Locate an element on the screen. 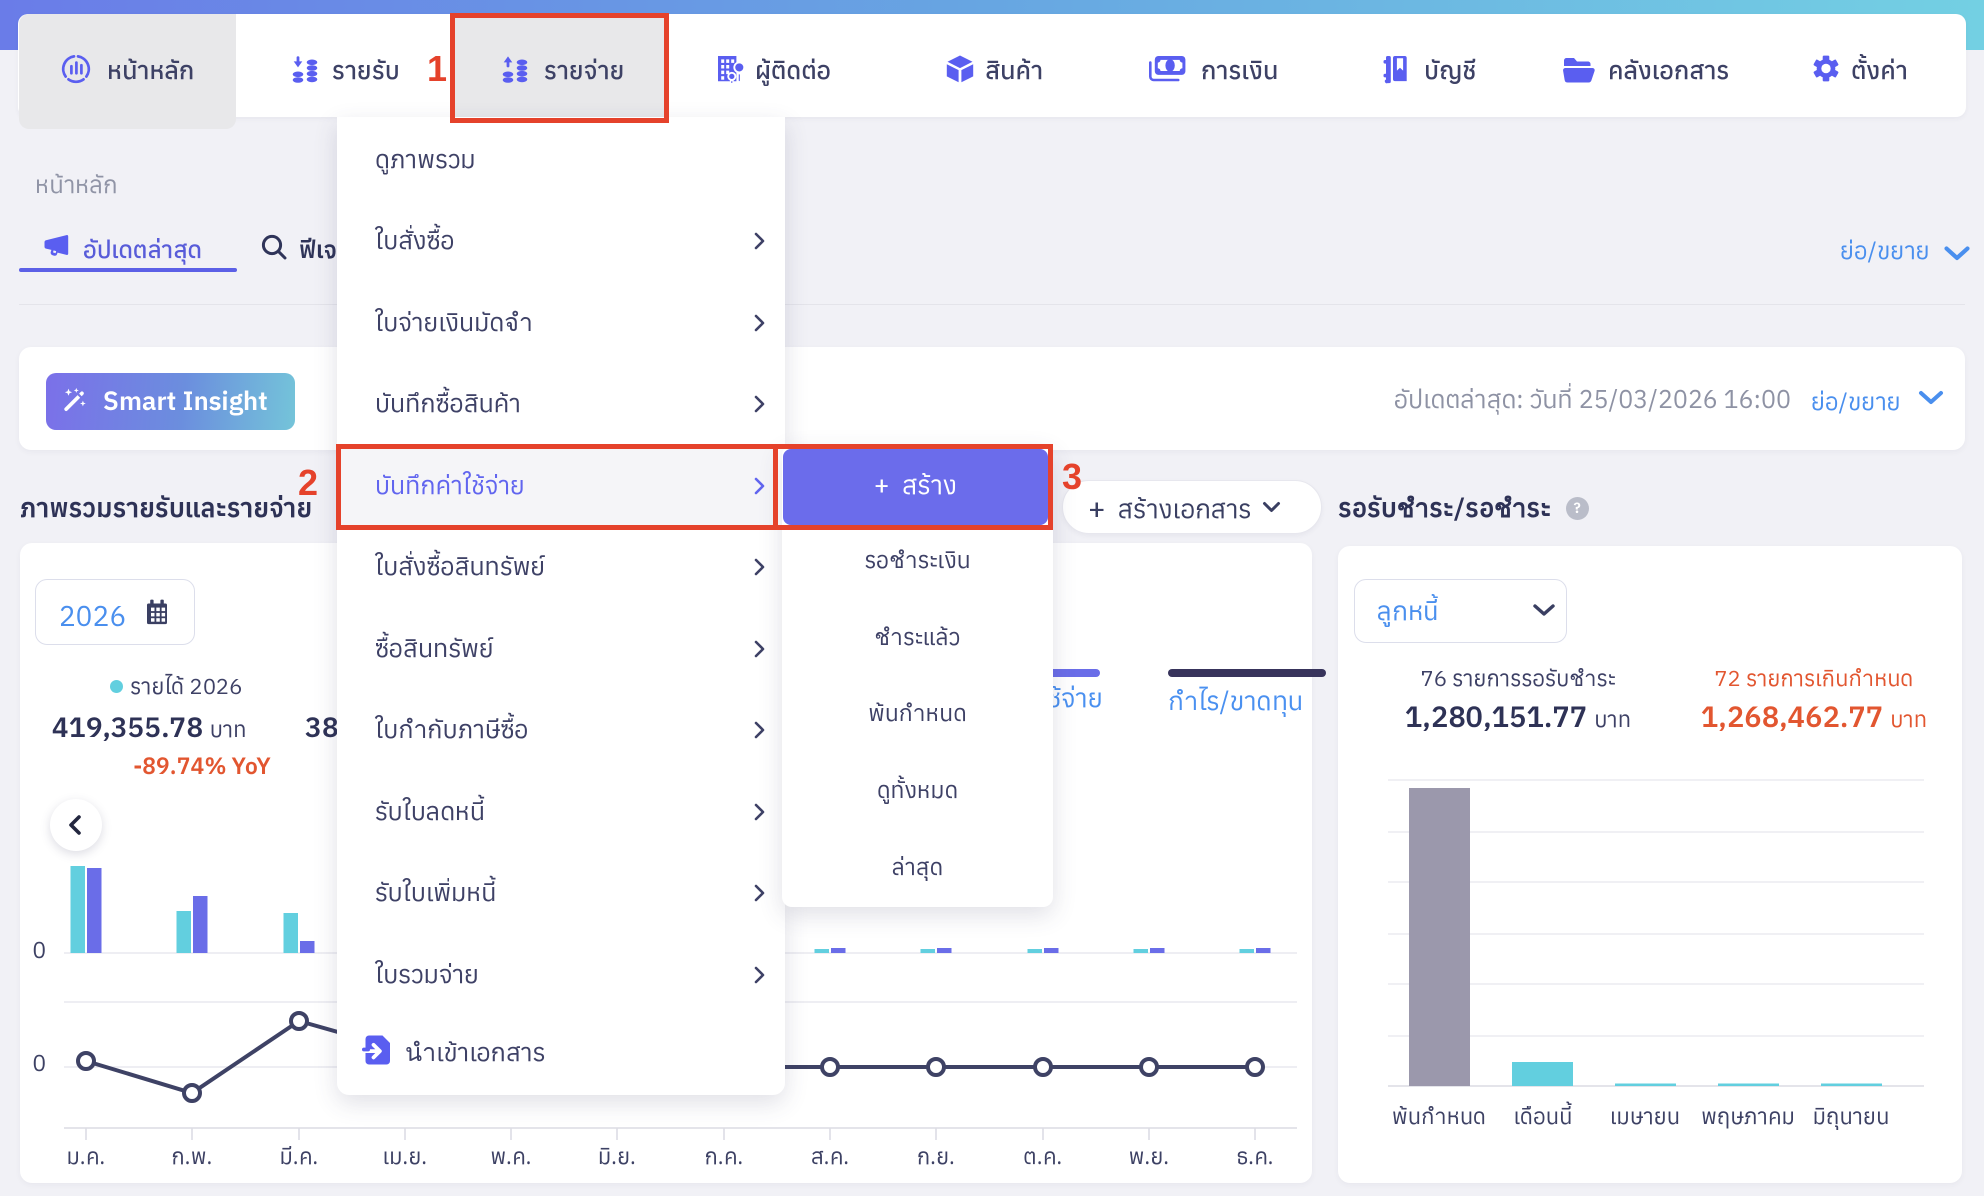 This screenshot has height=1196, width=1984. svg-text: พ.ค. is located at coordinates (510, 1156).